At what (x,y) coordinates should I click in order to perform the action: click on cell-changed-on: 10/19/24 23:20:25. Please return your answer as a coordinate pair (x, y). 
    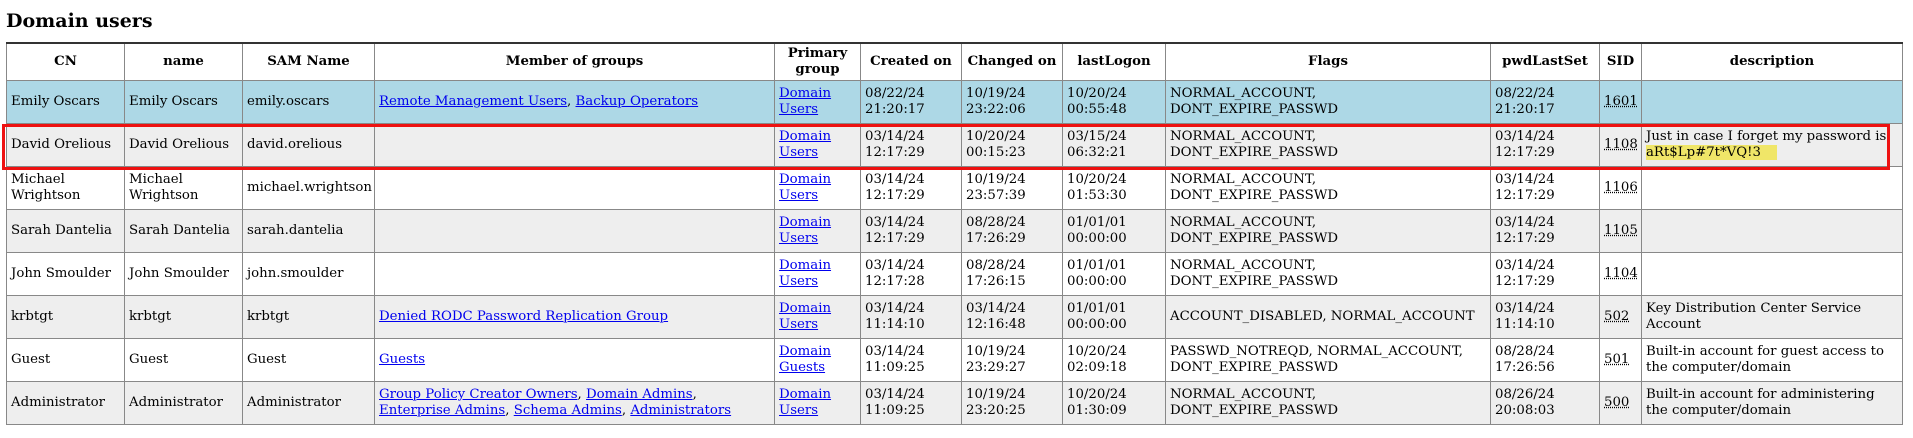
    Looking at the image, I should click on (1012, 403).